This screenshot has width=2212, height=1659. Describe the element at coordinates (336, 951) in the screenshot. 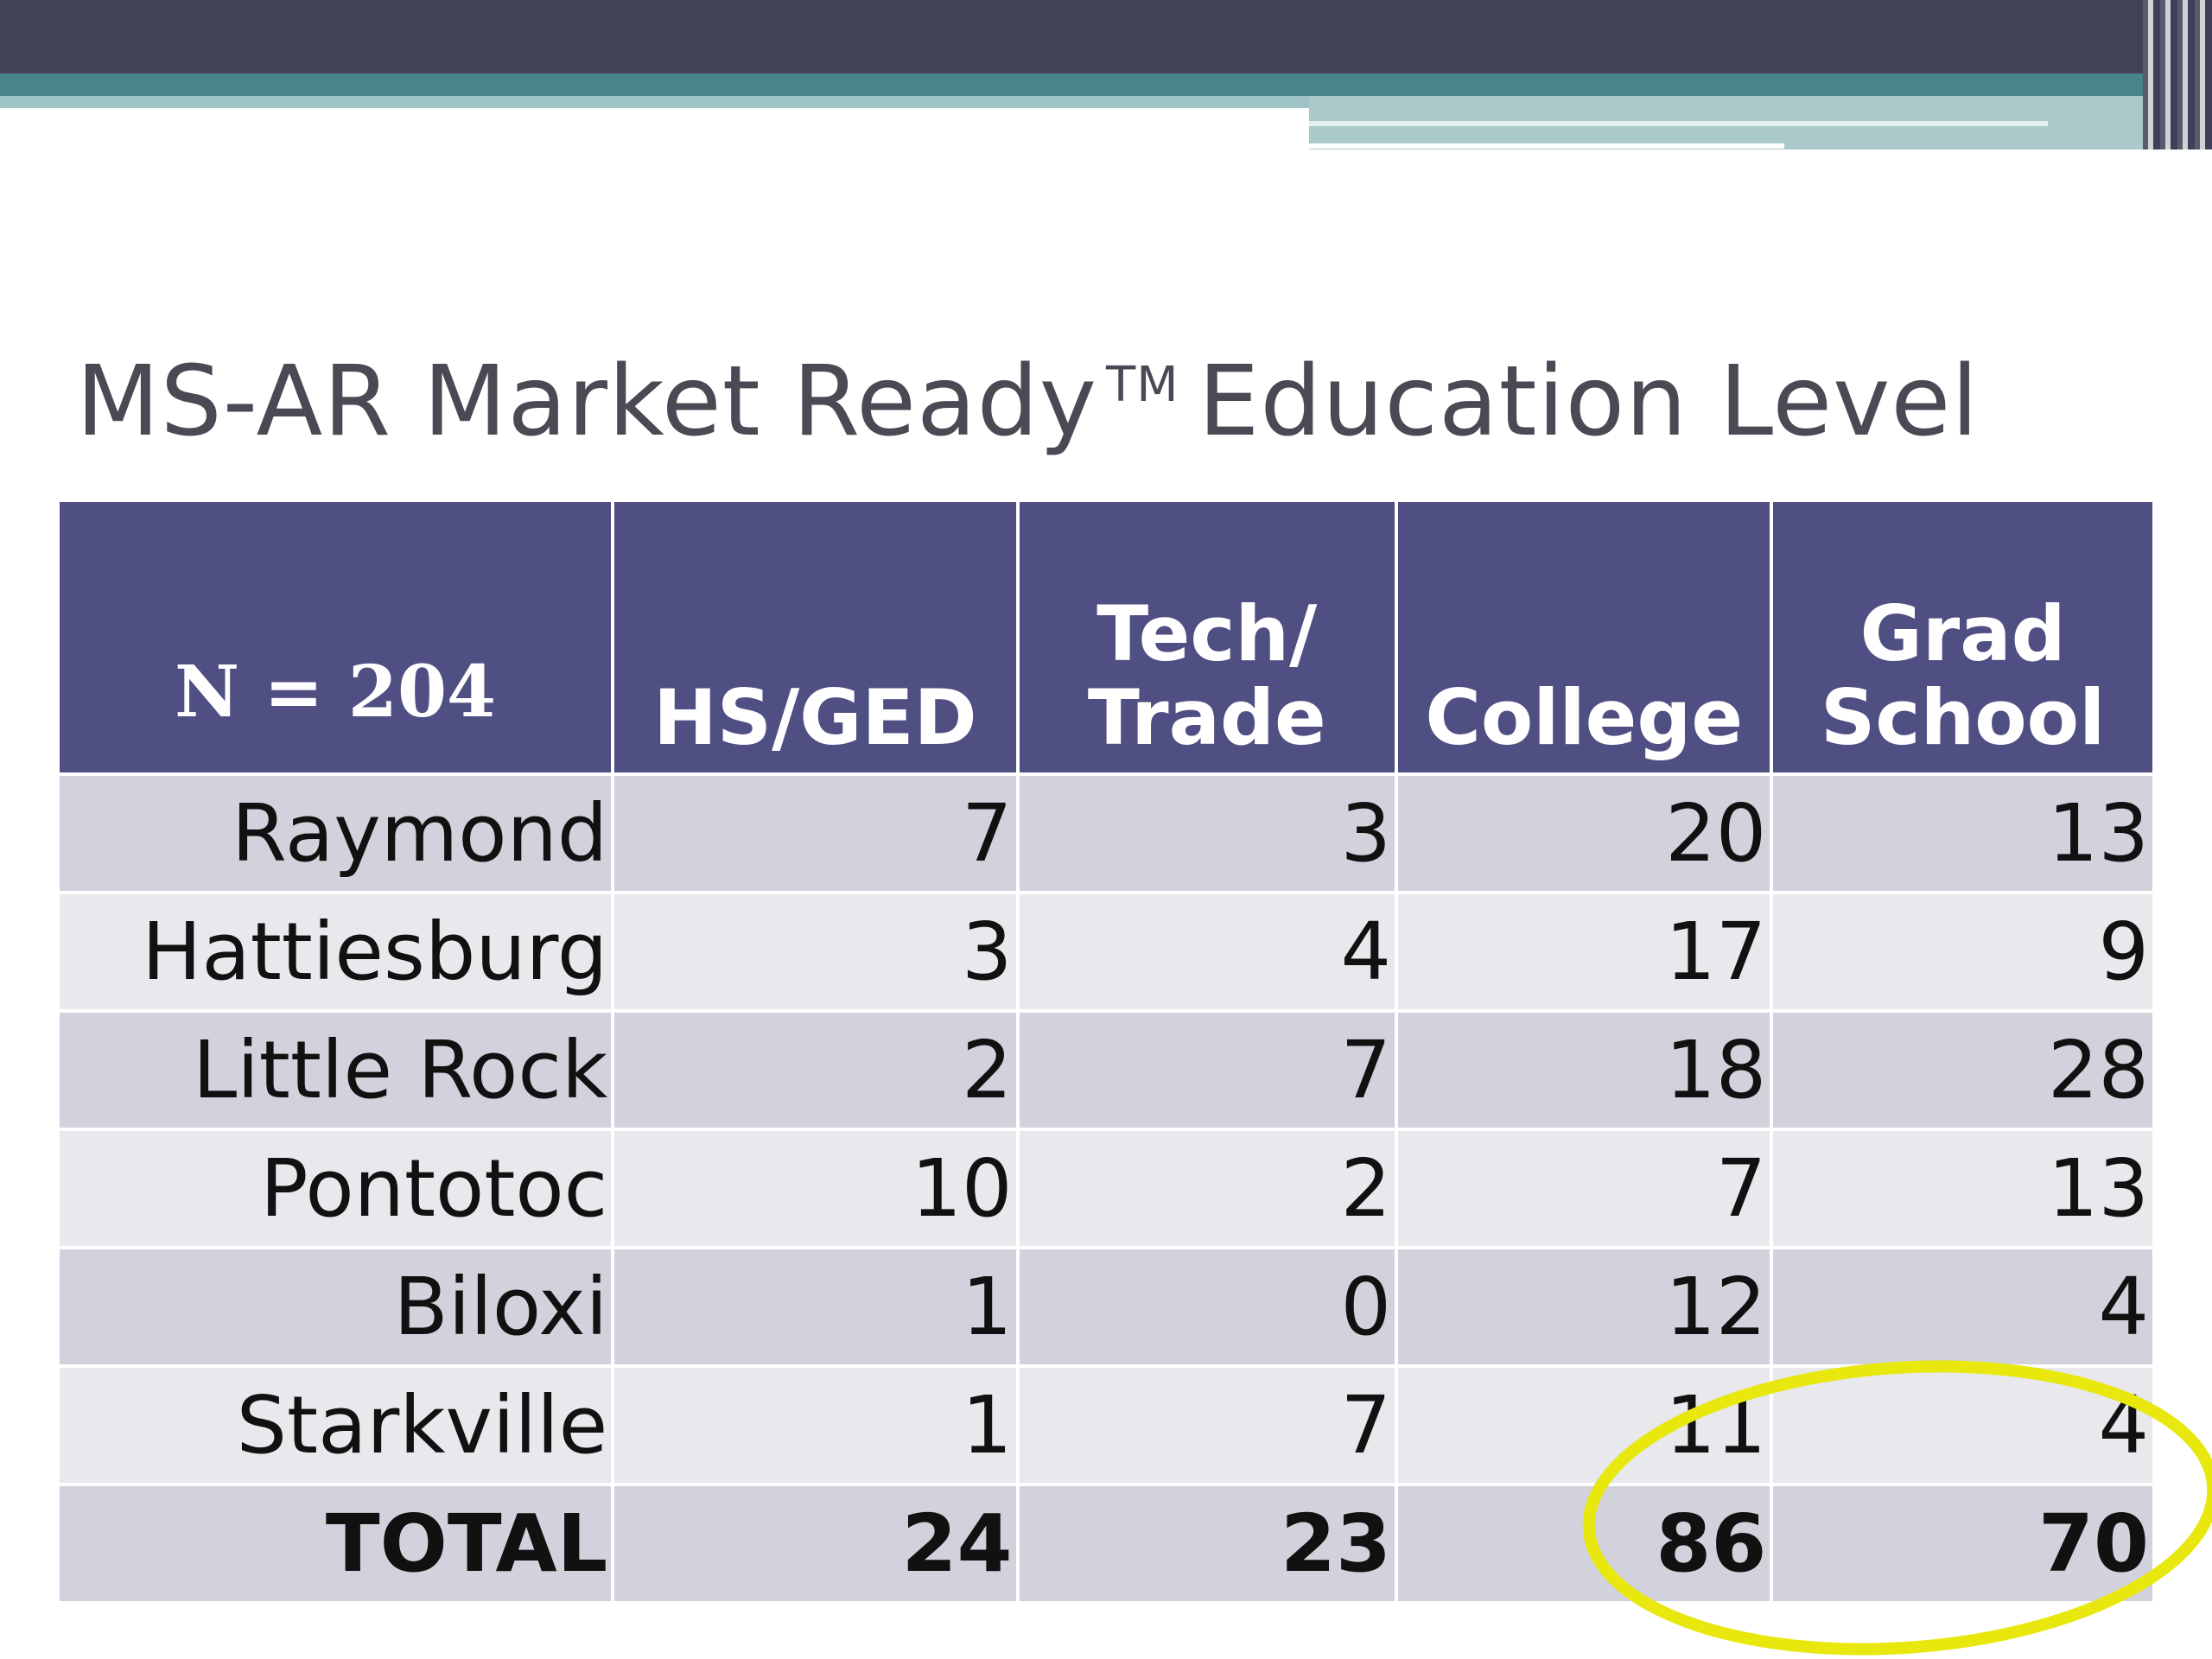

I see `location-cell: Hattiesburg` at that location.